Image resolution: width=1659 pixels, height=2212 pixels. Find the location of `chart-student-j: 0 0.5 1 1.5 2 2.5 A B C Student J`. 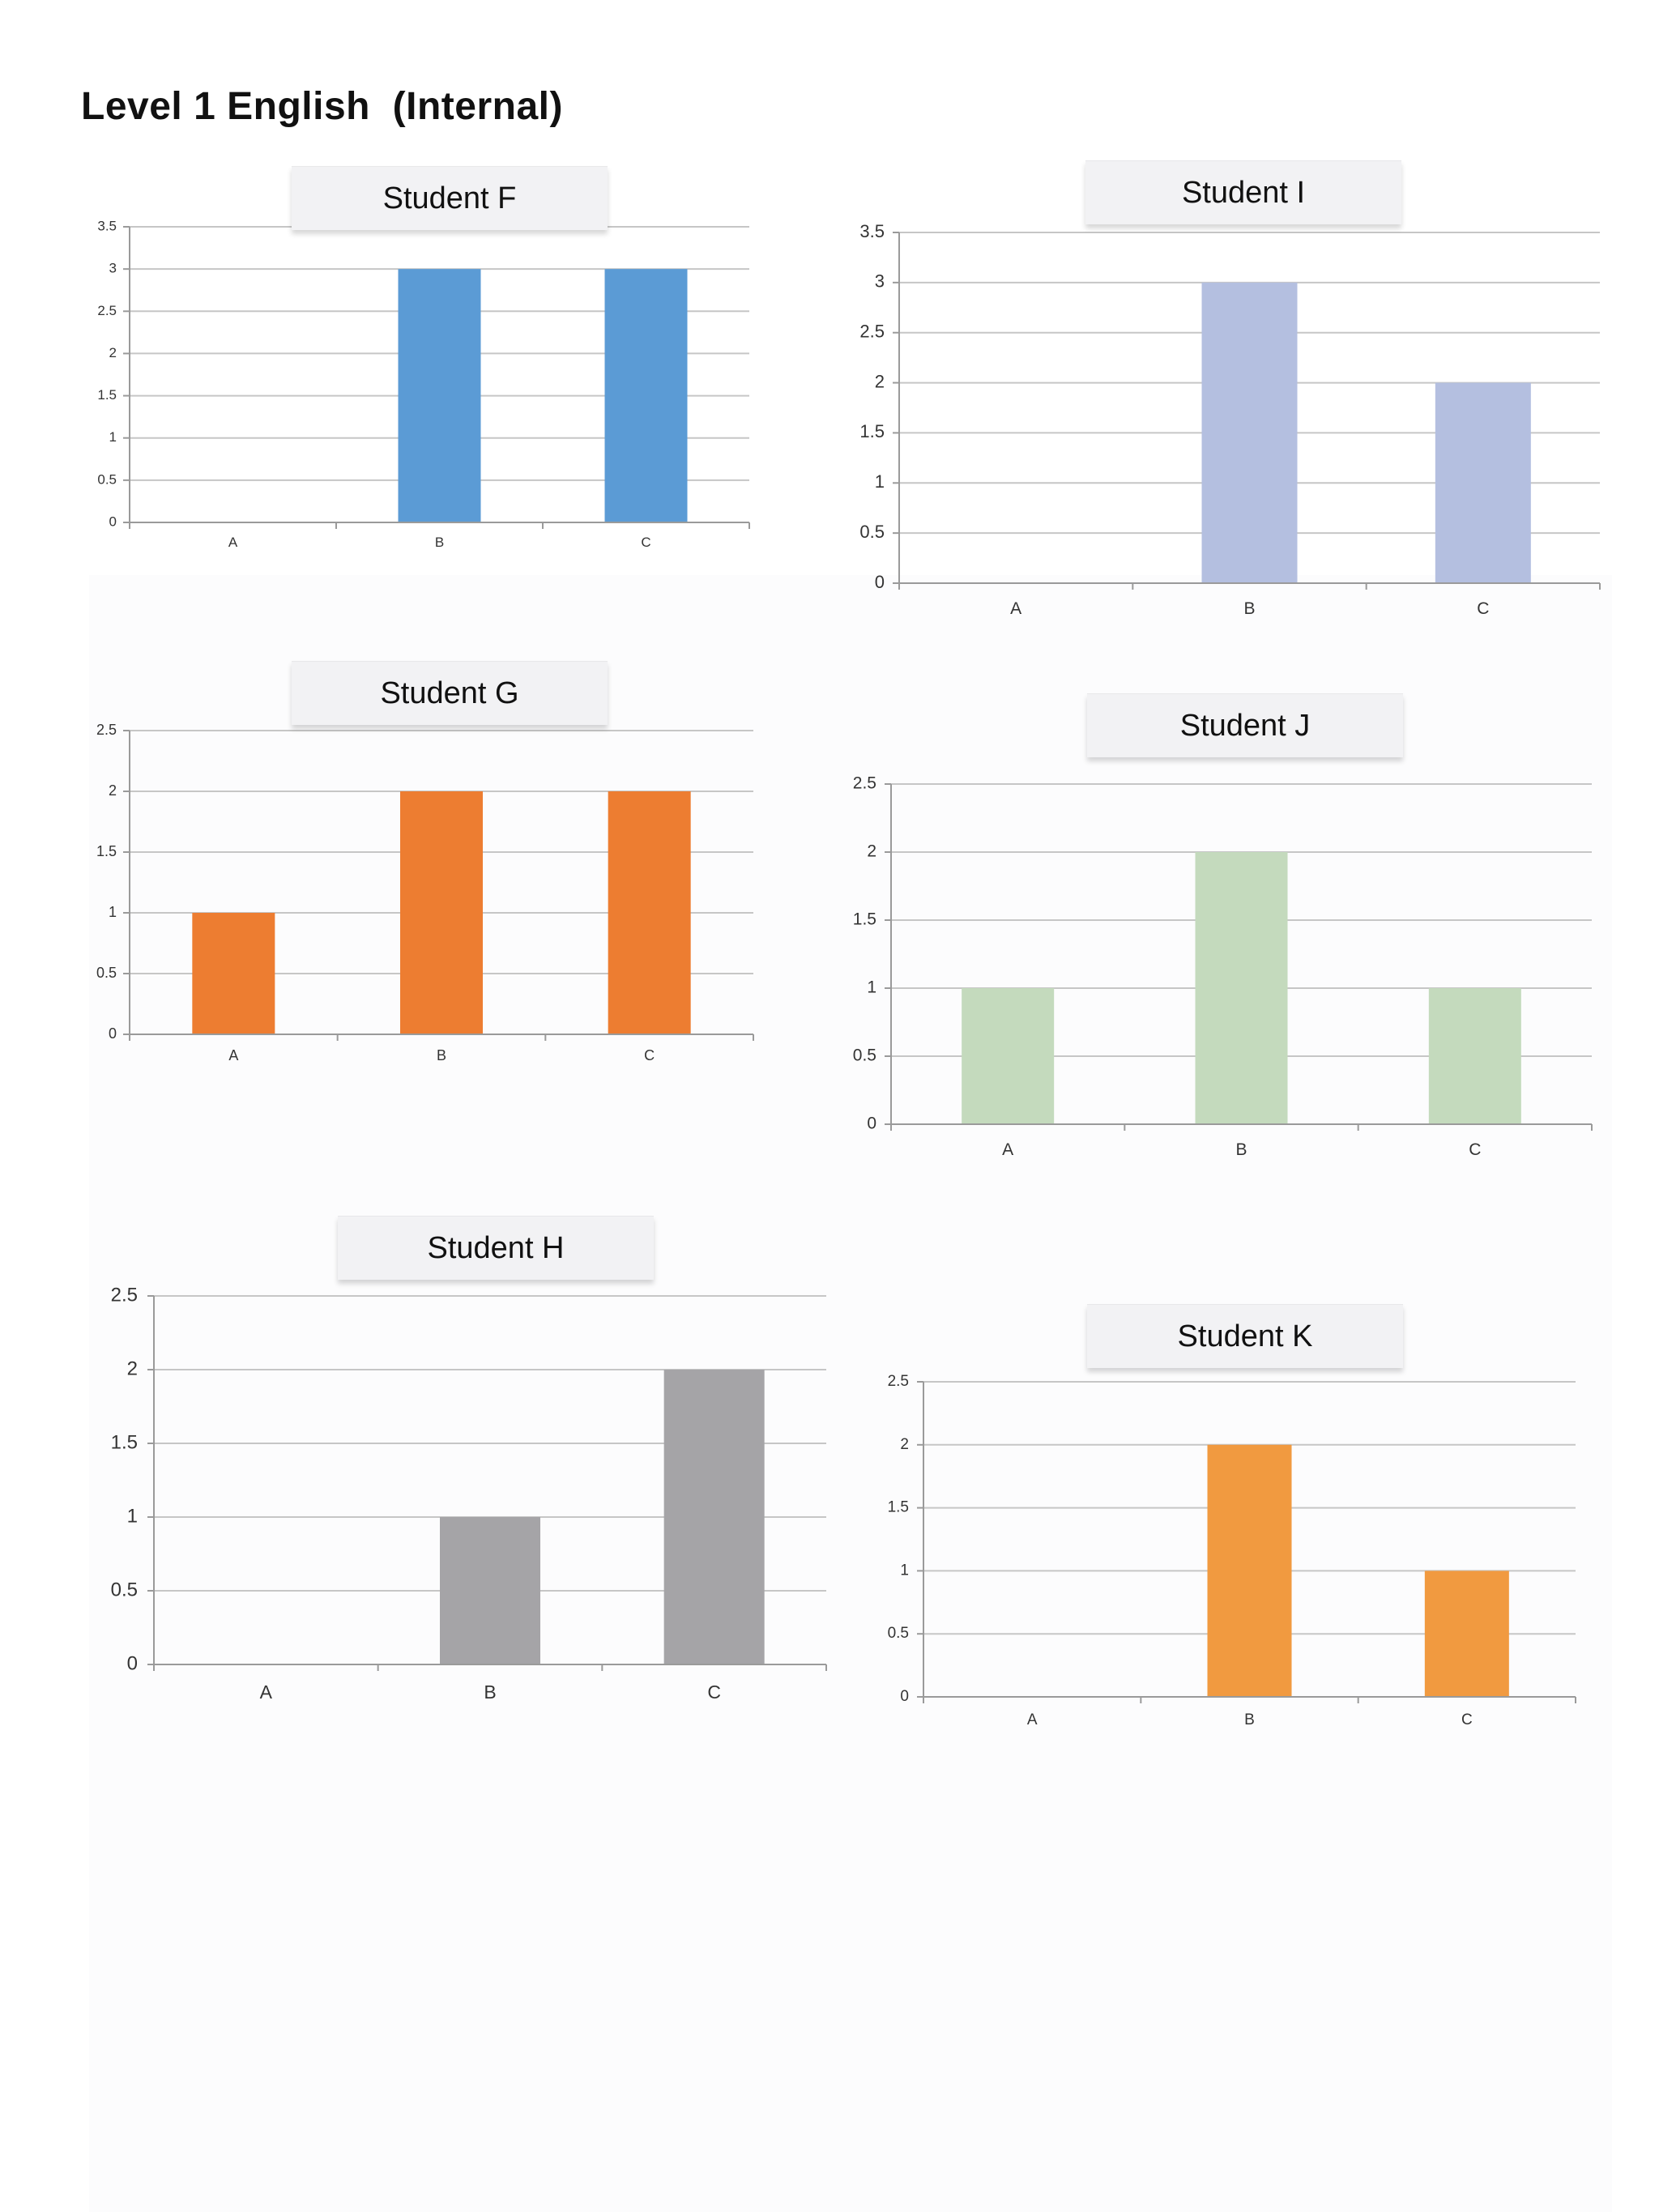

chart-student-j: 0 0.5 1 1.5 2 2.5 A B C Student J is located at coordinates (1223, 935).